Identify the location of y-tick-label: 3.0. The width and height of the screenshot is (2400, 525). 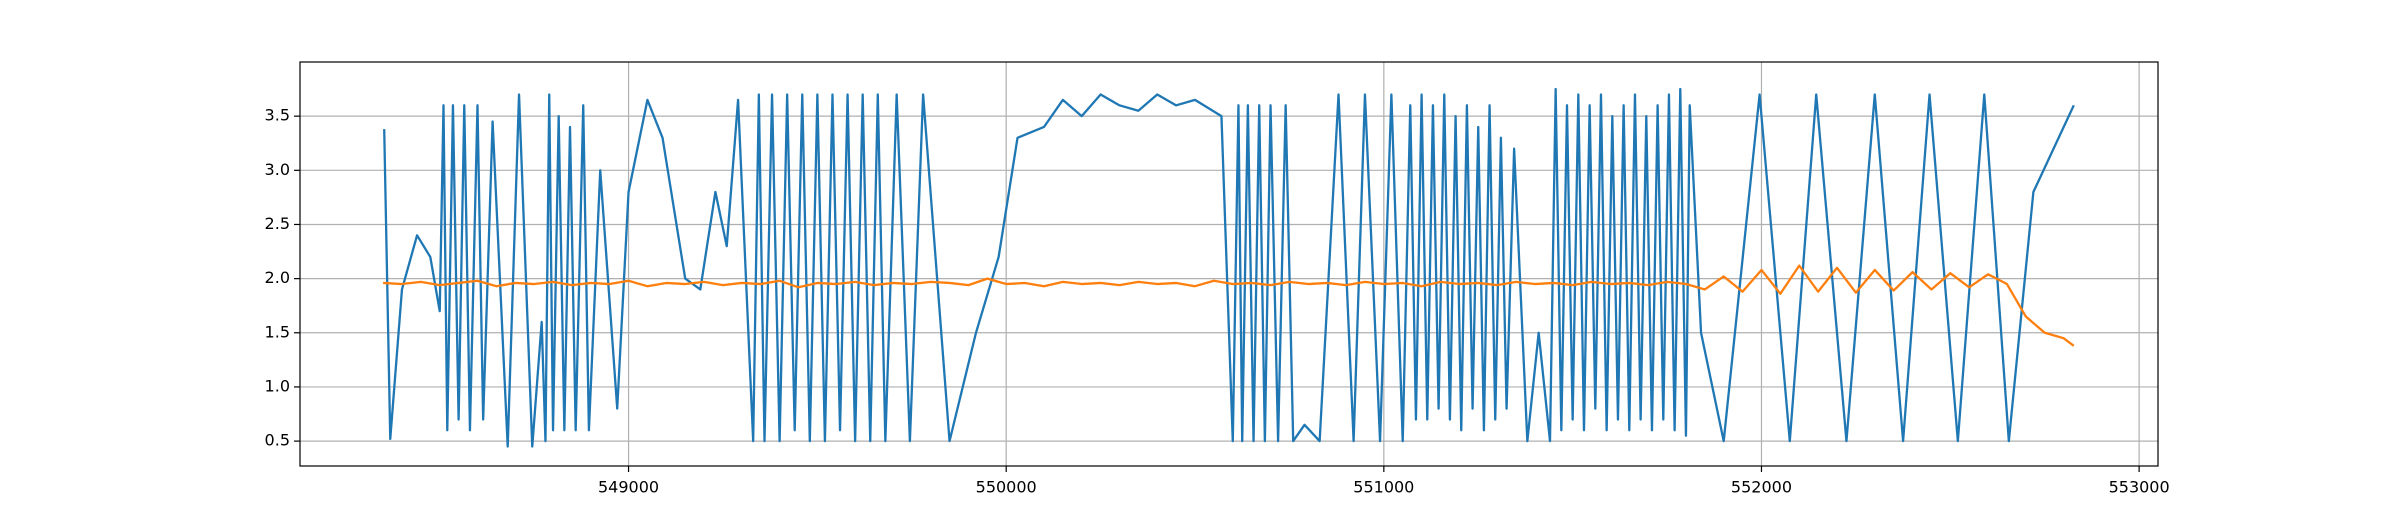
(277, 169).